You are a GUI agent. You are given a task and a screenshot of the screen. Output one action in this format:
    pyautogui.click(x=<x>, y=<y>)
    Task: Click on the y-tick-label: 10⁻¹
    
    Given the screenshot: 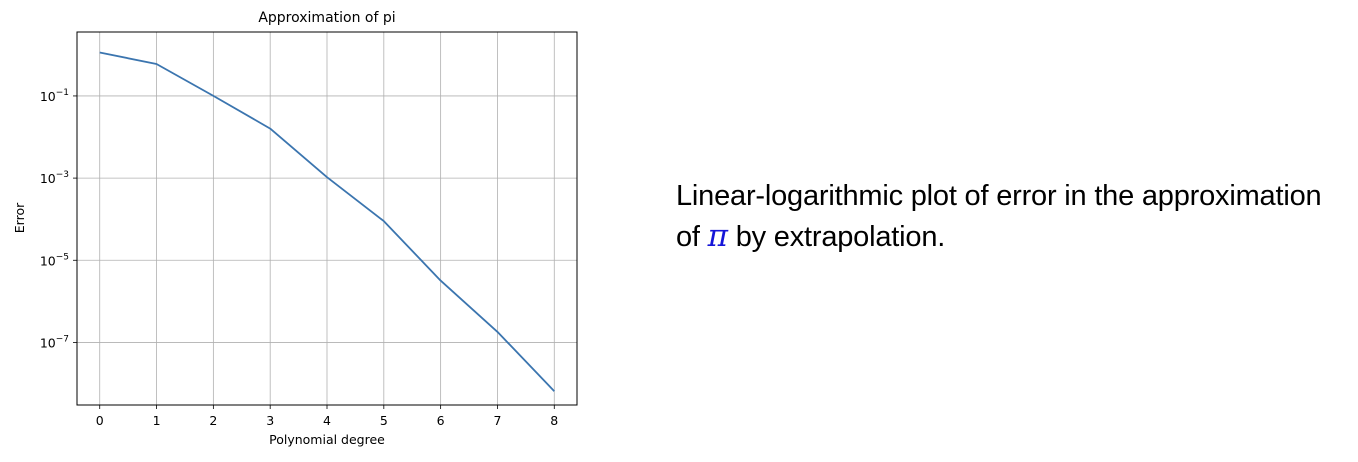 What is the action you would take?
    pyautogui.click(x=54, y=96)
    